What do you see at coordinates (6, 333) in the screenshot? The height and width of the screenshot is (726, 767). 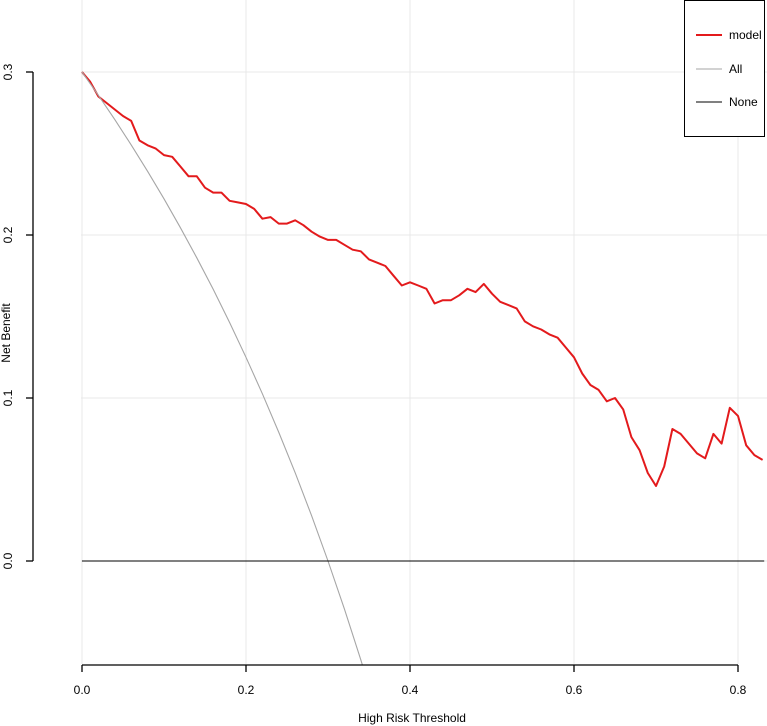 I see `y-axis-title: Net Benefit` at bounding box center [6, 333].